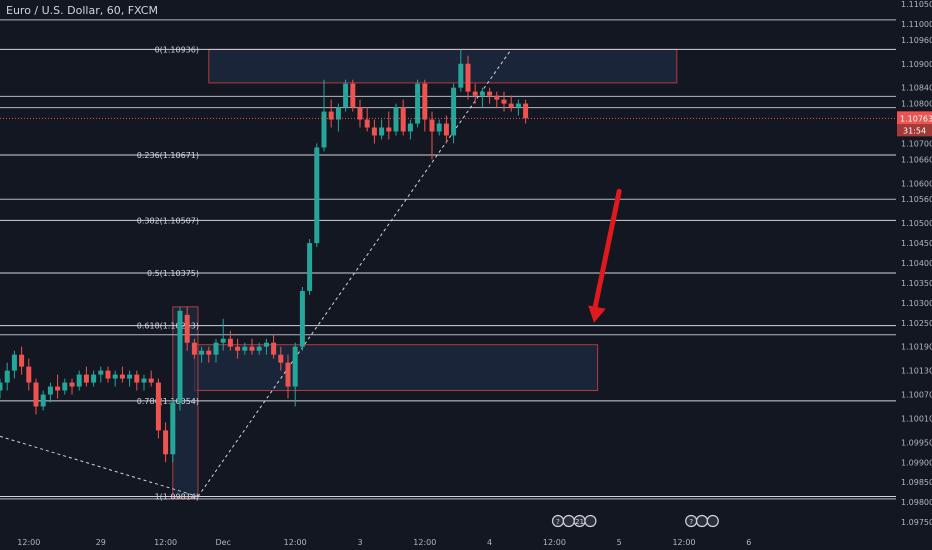  Describe the element at coordinates (748, 542) in the screenshot. I see `time-tick-label: 6` at that location.